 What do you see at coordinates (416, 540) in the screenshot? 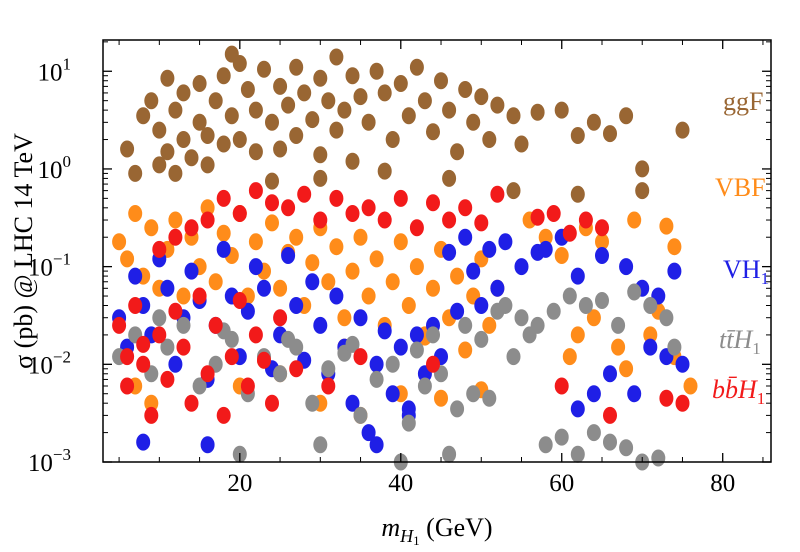
I see `x-axis-title-subsub: 1` at bounding box center [416, 540].